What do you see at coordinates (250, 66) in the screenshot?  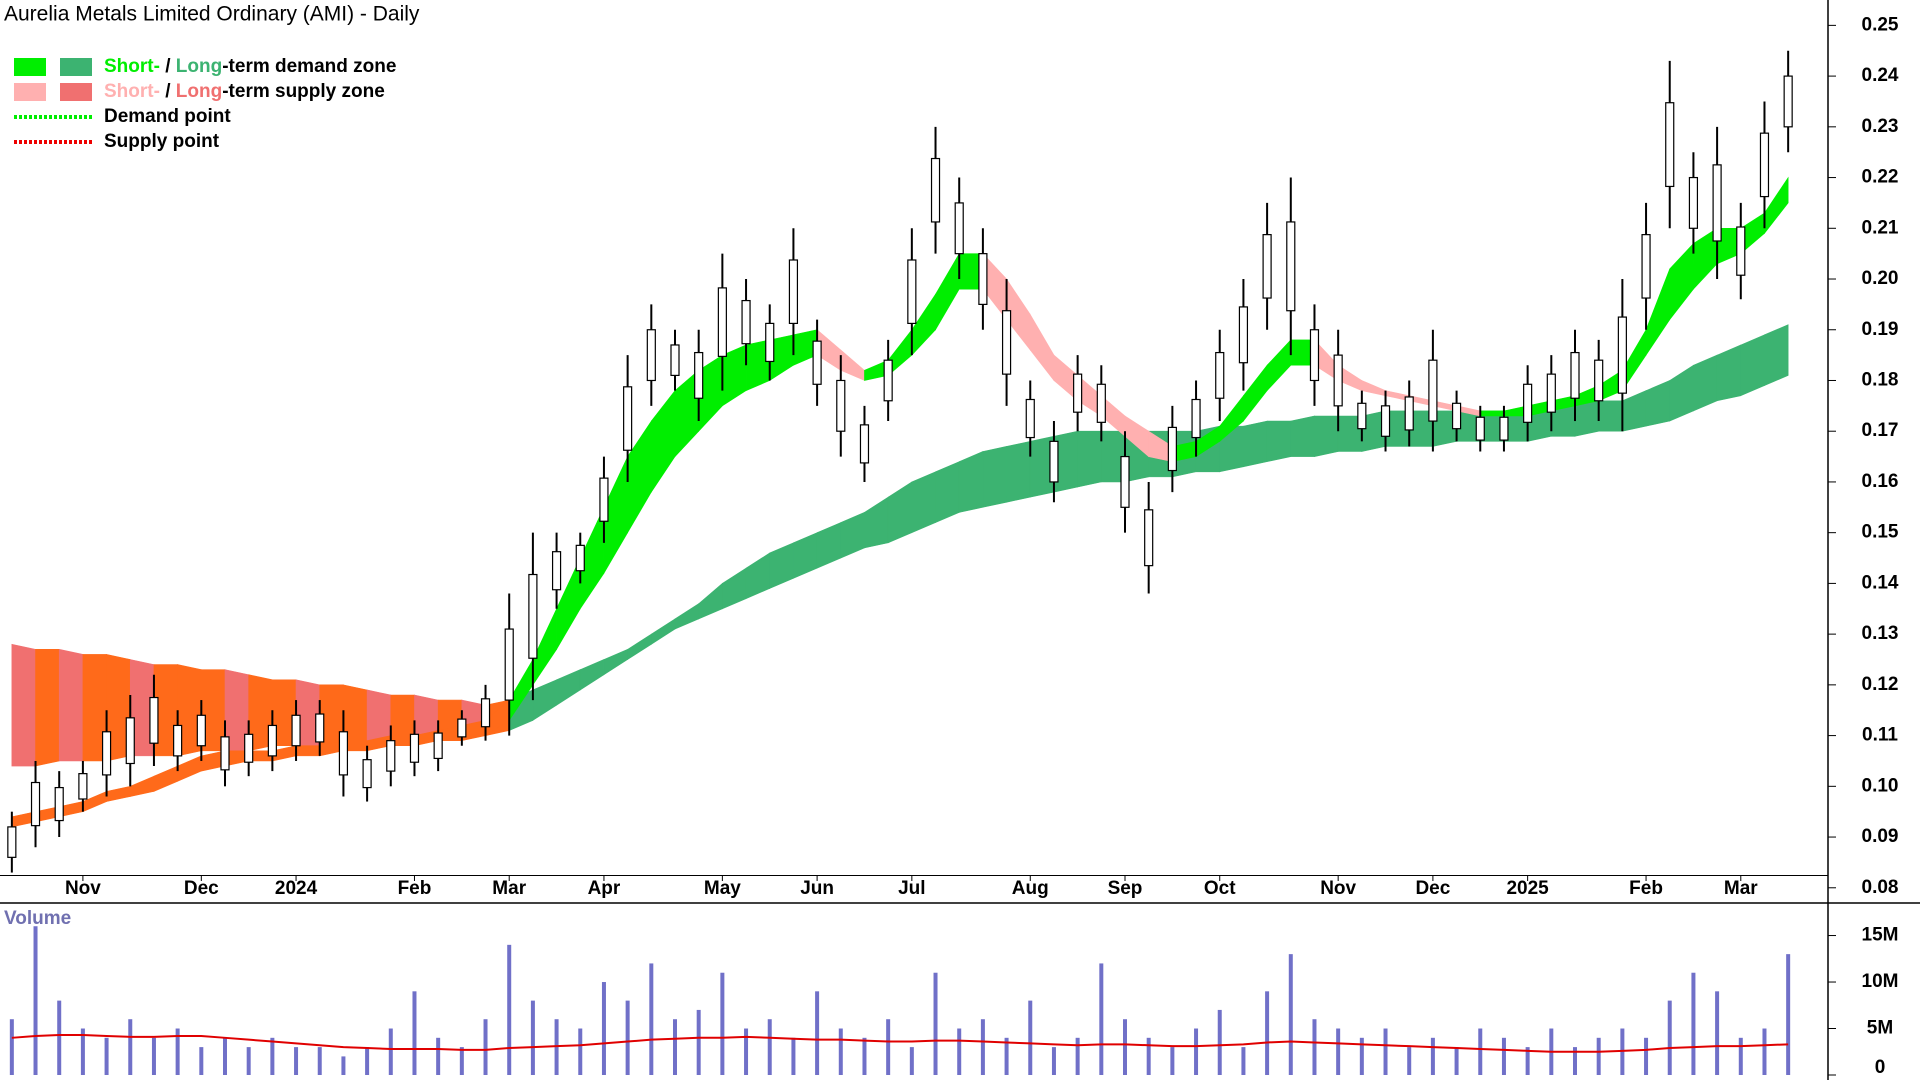 I see `legend-label: Short- / Long-term demand zone` at bounding box center [250, 66].